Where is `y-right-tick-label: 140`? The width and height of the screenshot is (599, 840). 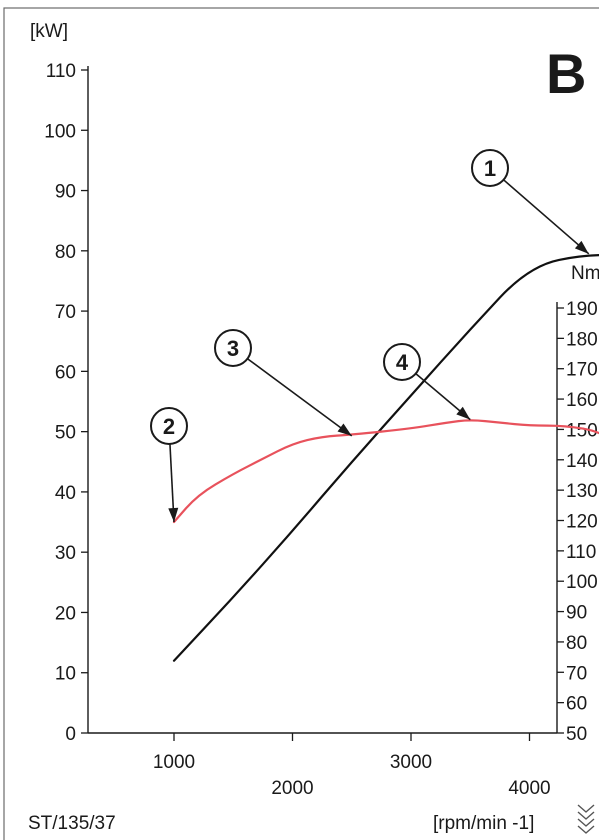
y-right-tick-label: 140 is located at coordinates (582, 461).